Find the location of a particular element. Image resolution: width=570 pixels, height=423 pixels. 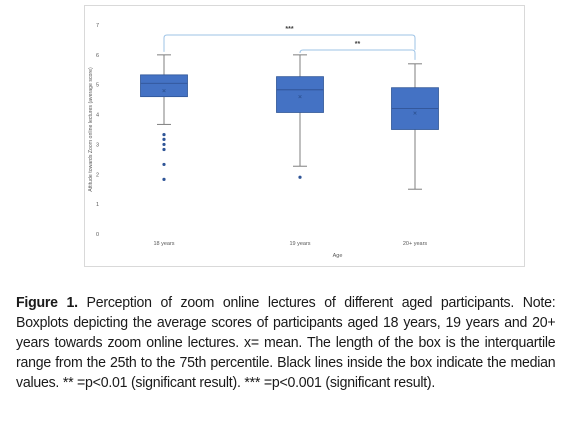

significance-label-2: ** is located at coordinates (358, 44).